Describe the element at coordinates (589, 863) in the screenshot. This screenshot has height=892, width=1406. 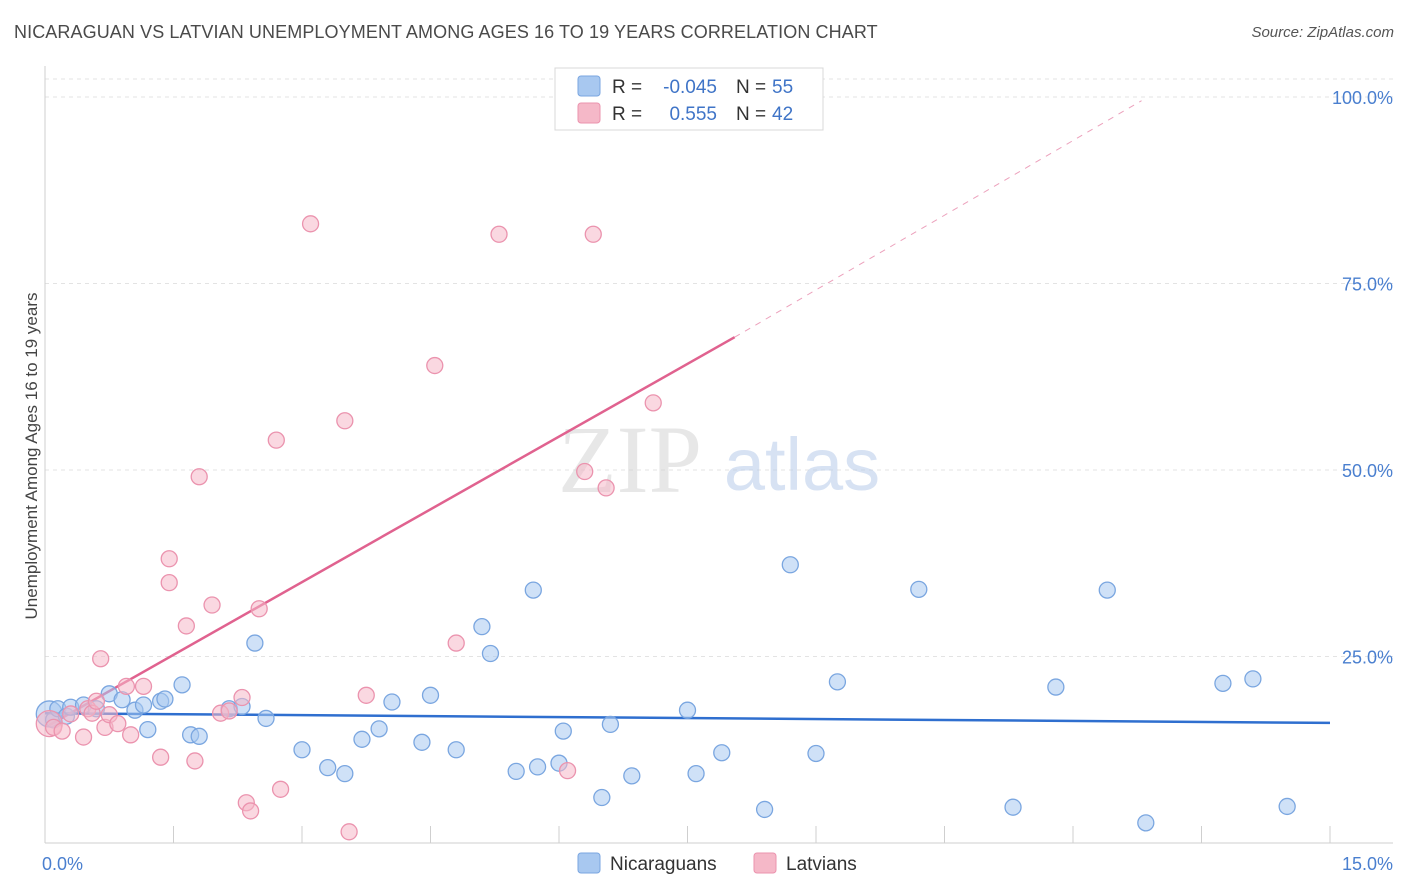
I see `legend-bottom-swatch-nicaraguans` at that location.